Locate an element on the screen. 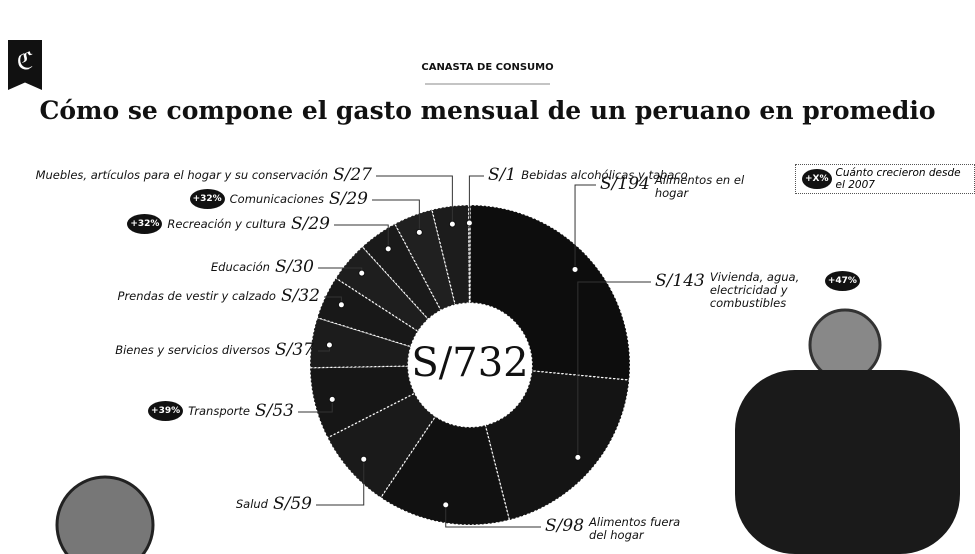 The width and height of the screenshot is (975, 554). category-label: Salud is located at coordinates (251, 504).